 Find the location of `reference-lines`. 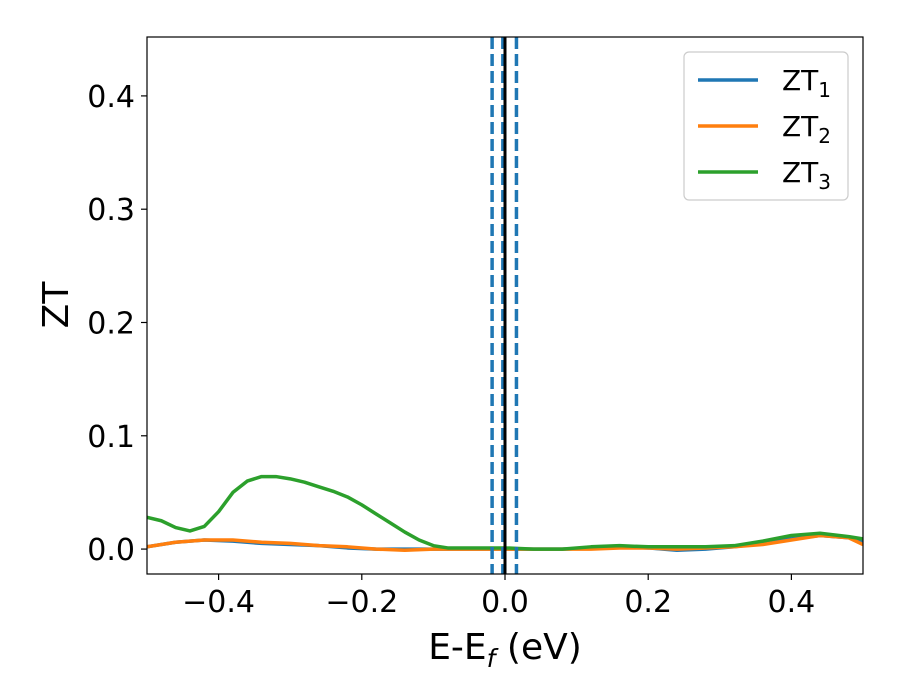

reference-lines is located at coordinates (504, 305).